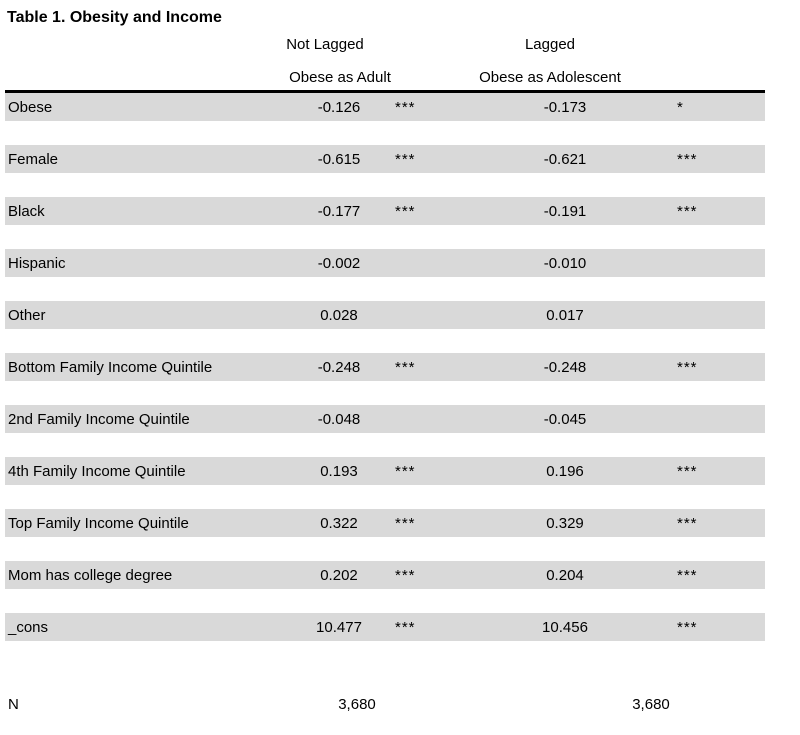 The width and height of the screenshot is (800, 735). Describe the element at coordinates (340, 77) in the screenshot. I see `column-header-obese-as-adult: Obese as Adult` at that location.